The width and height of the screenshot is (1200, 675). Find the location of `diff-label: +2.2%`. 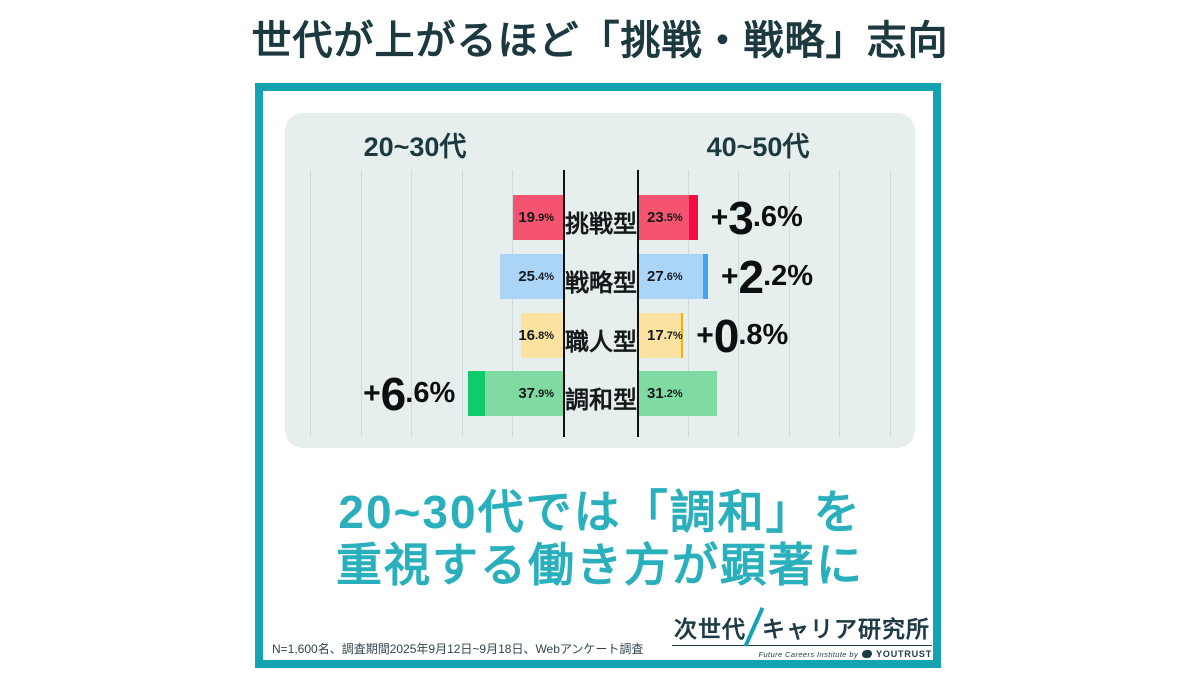

diff-label: +2.2% is located at coordinates (767, 276).